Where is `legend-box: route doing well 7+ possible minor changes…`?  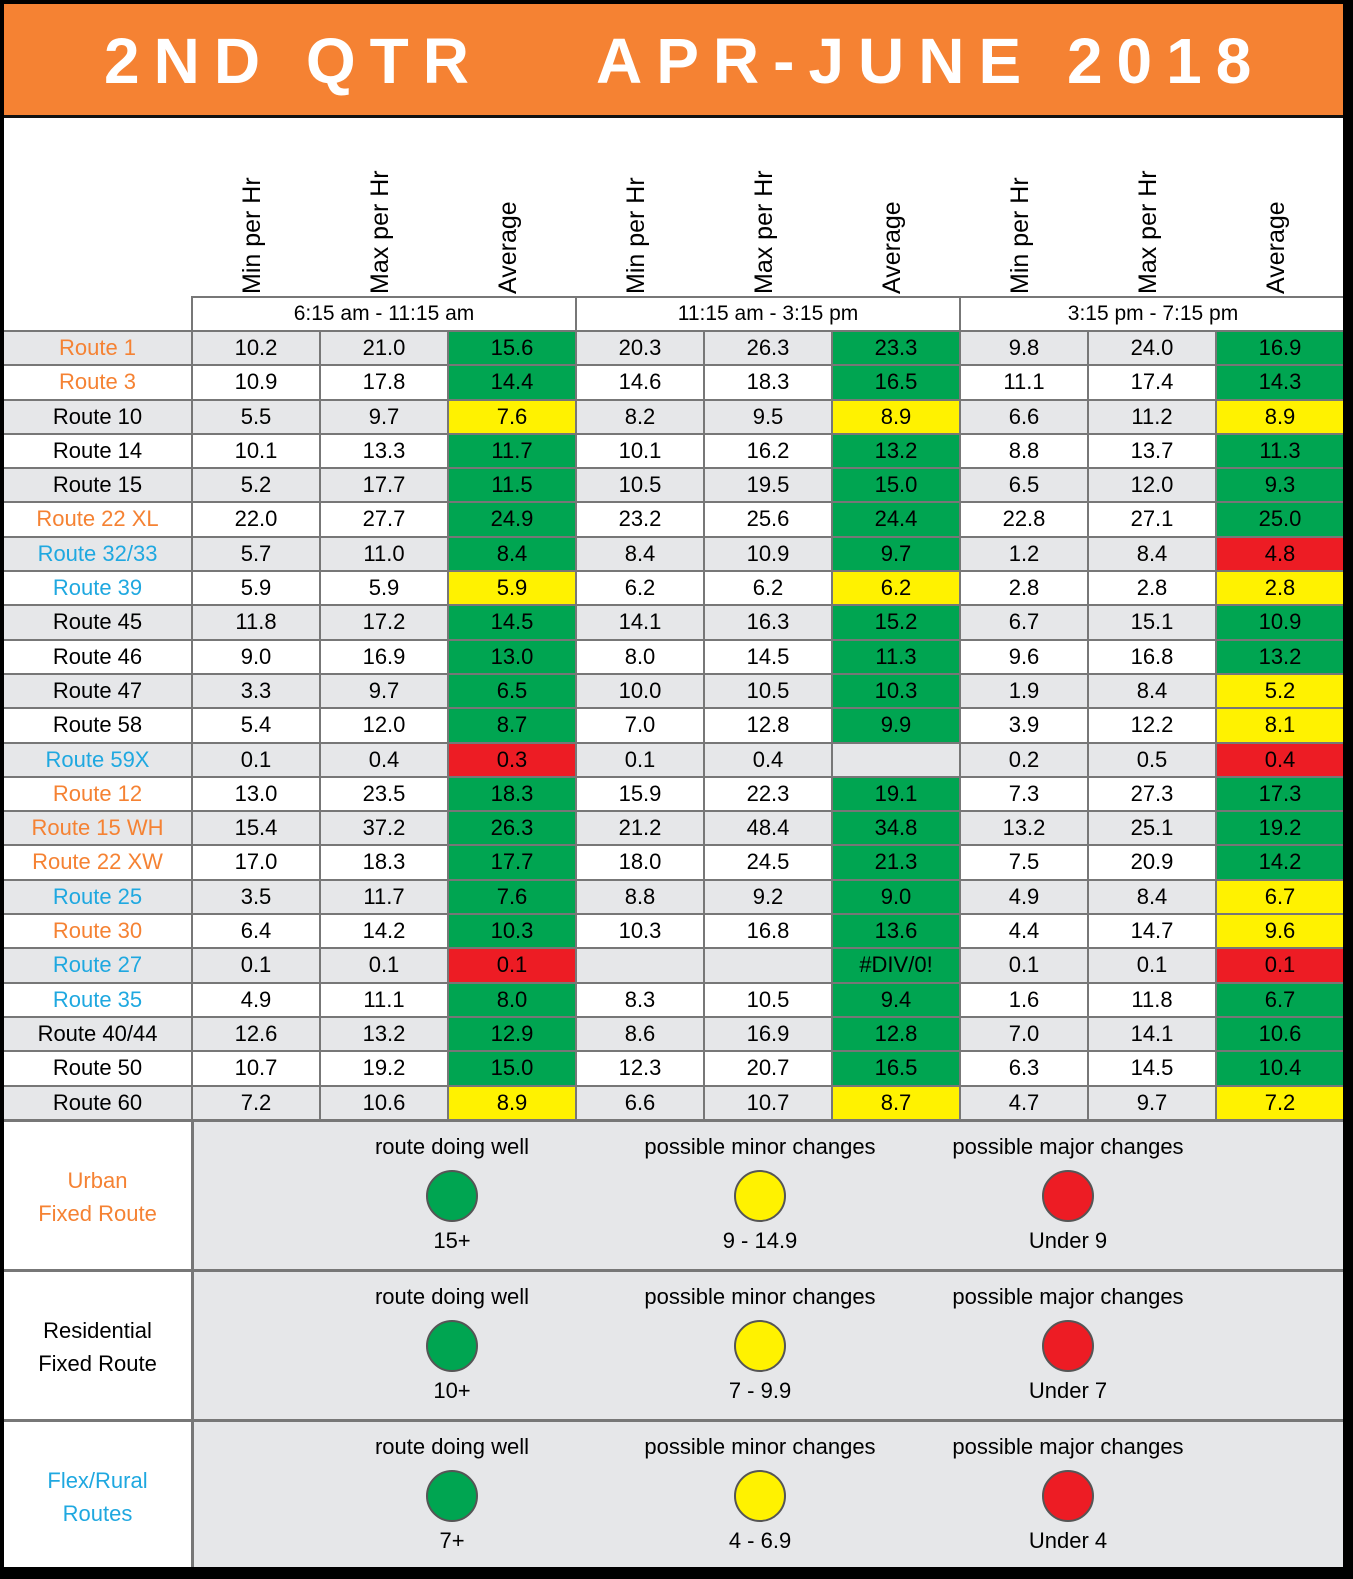 legend-box: route doing well 7+ possible minor changes… is located at coordinates (767, 1494).